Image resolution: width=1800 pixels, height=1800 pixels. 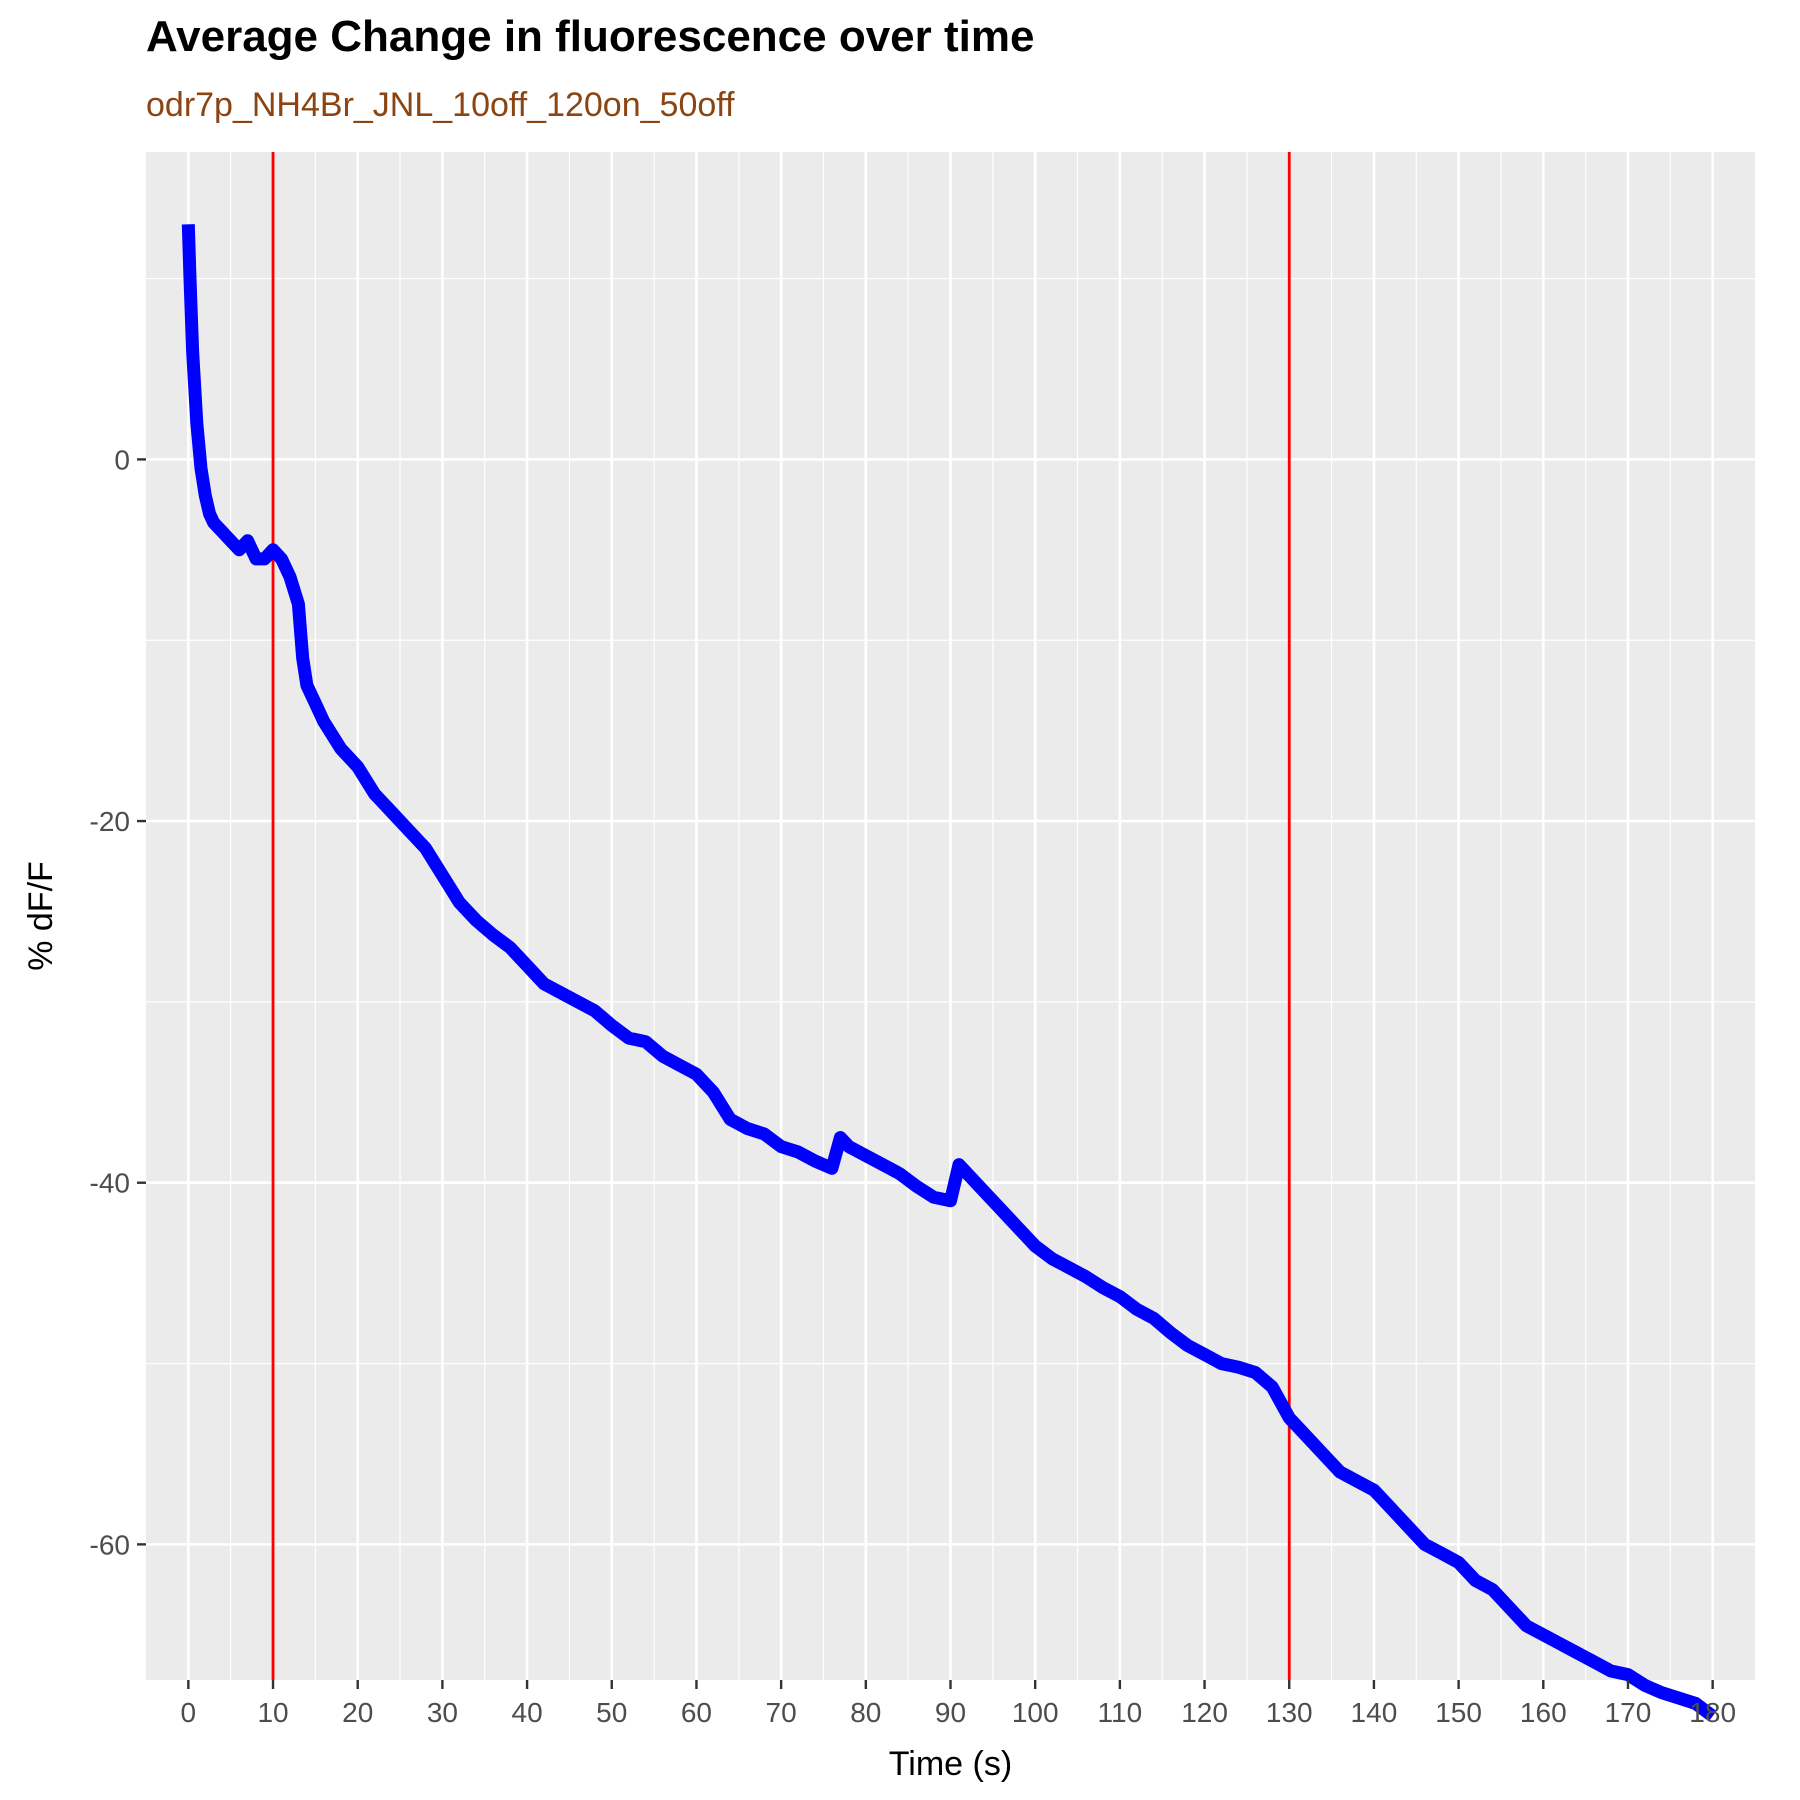 I want to click on x-tick-label: 80, so click(x=865, y=1712).